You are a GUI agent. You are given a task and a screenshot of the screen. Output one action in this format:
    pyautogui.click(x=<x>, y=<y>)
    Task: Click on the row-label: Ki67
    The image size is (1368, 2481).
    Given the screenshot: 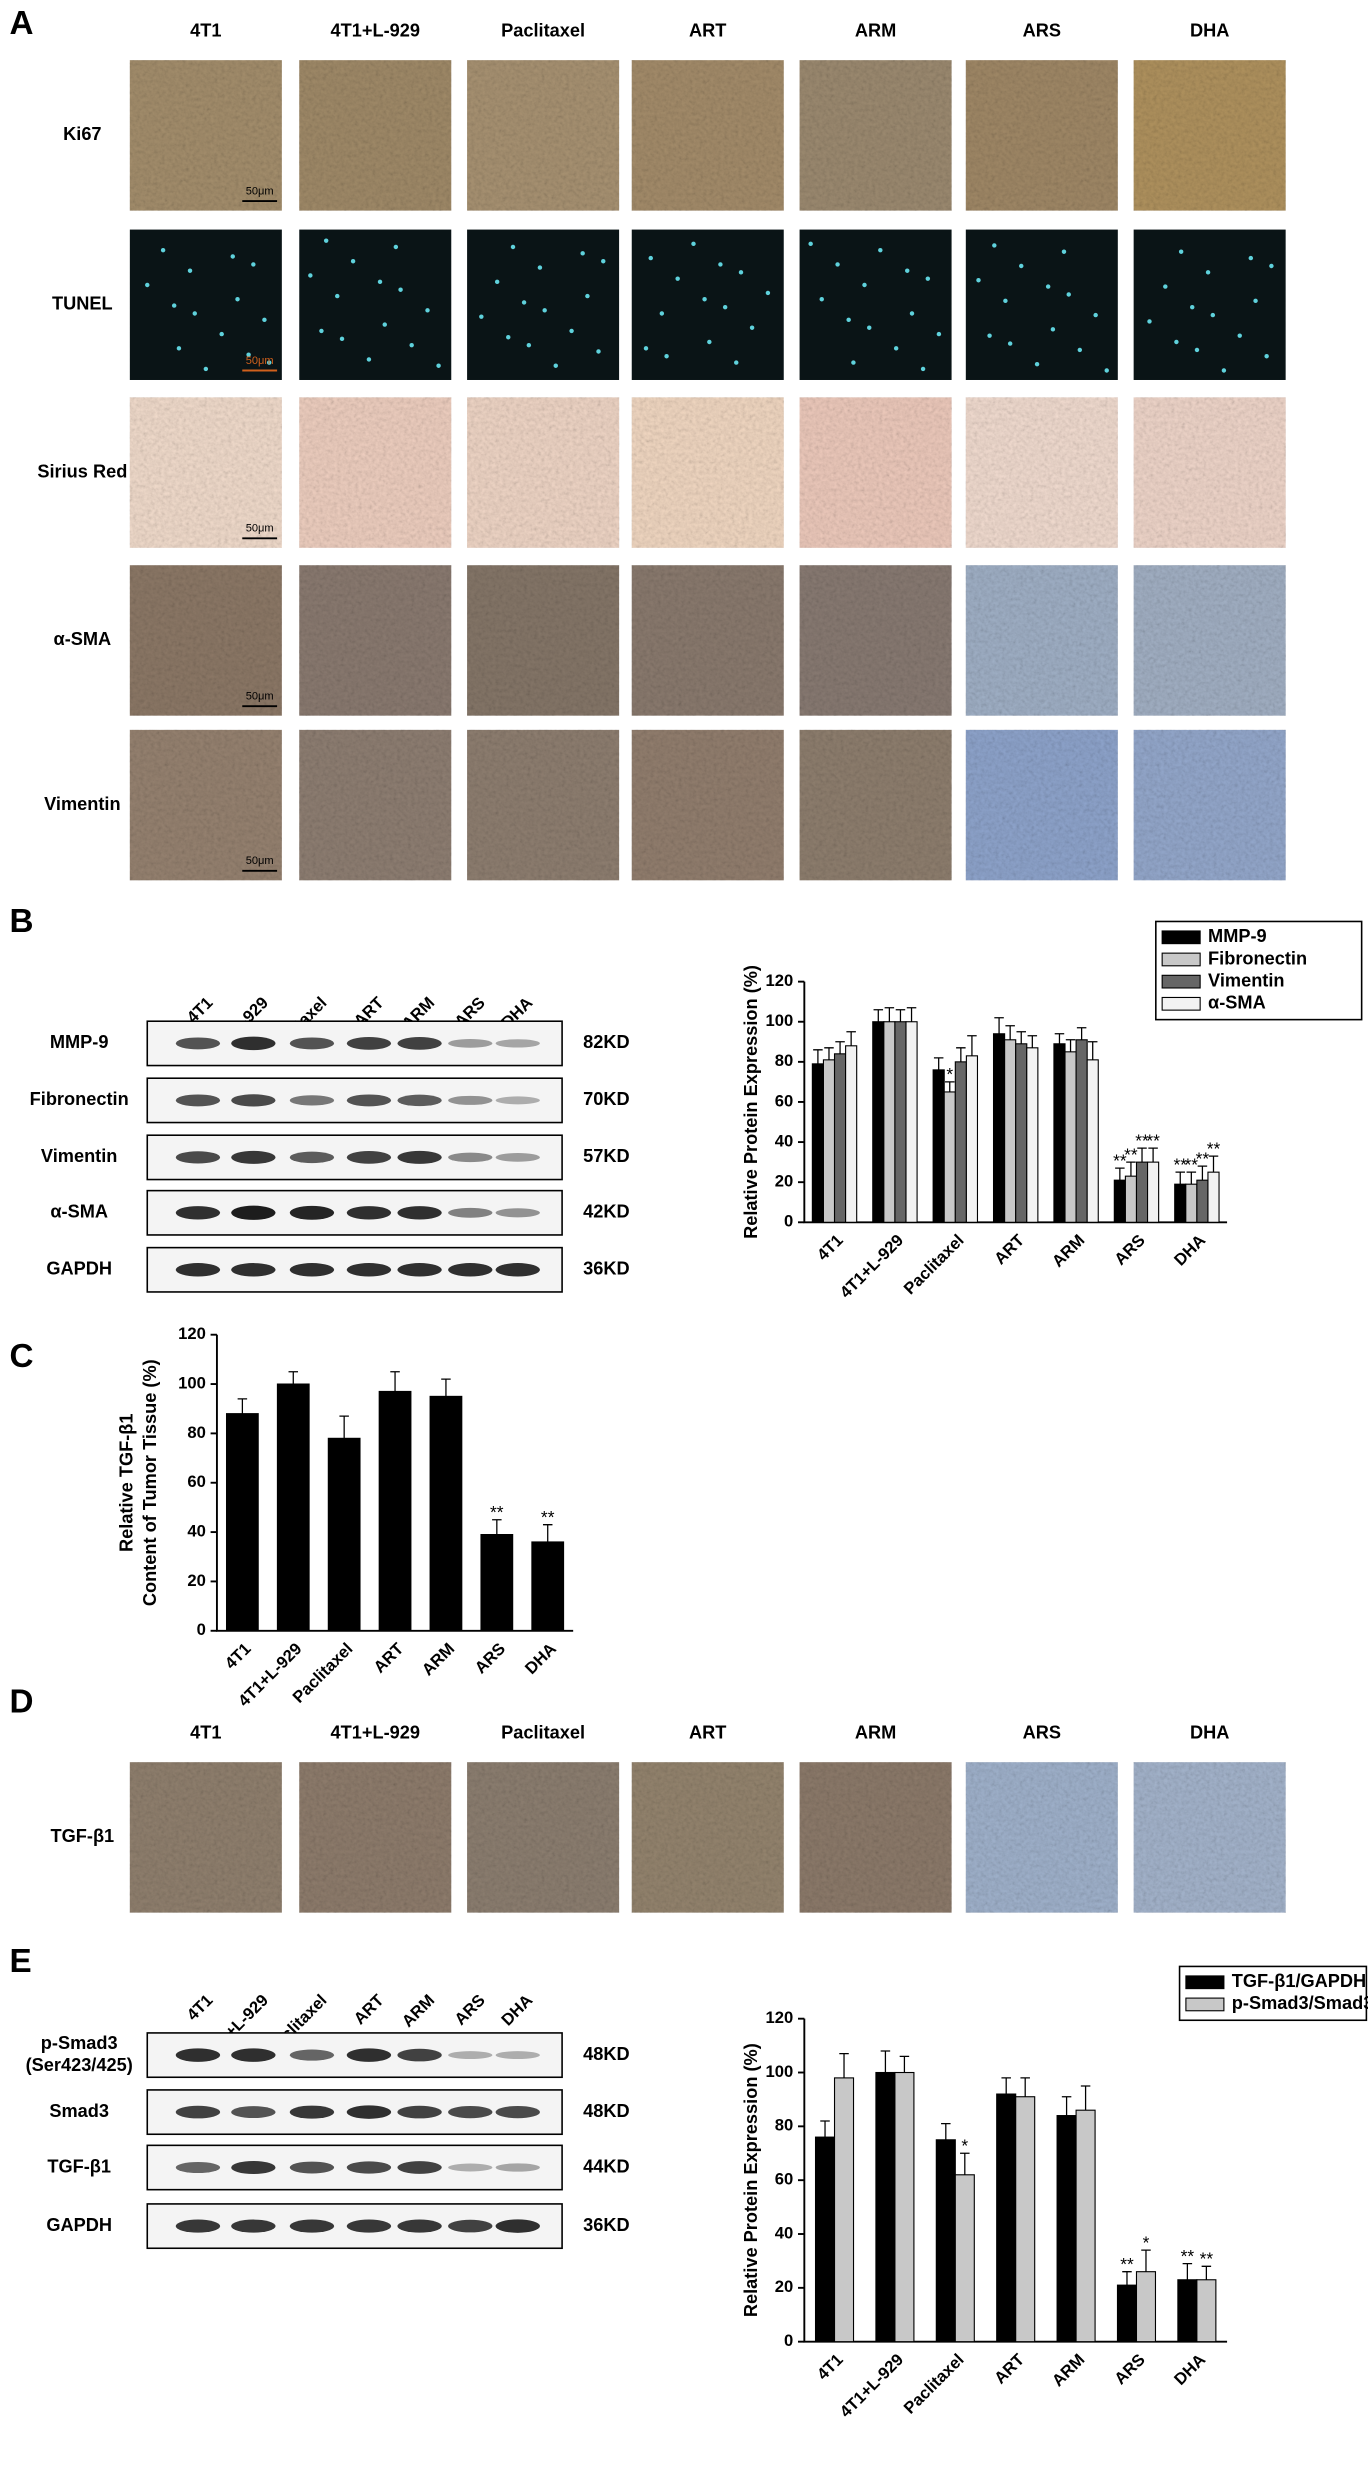 What is the action you would take?
    pyautogui.click(x=82, y=134)
    